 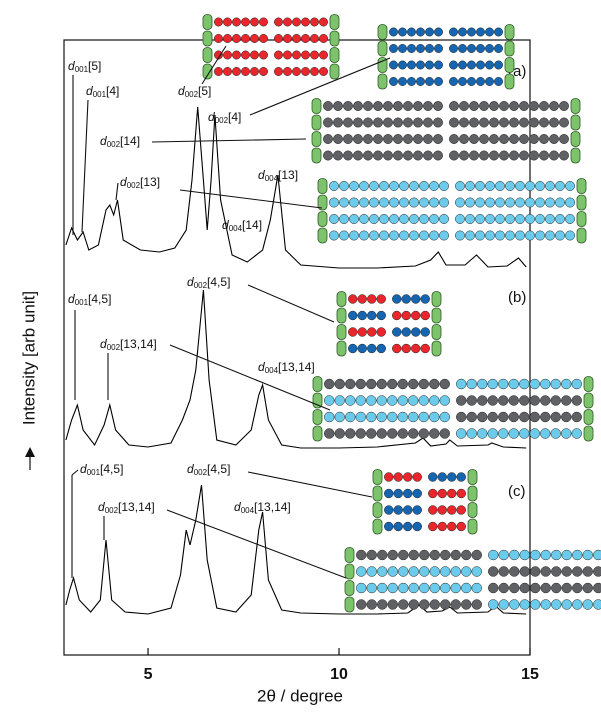 I want to click on peak-index: 004, so click(x=272, y=370).